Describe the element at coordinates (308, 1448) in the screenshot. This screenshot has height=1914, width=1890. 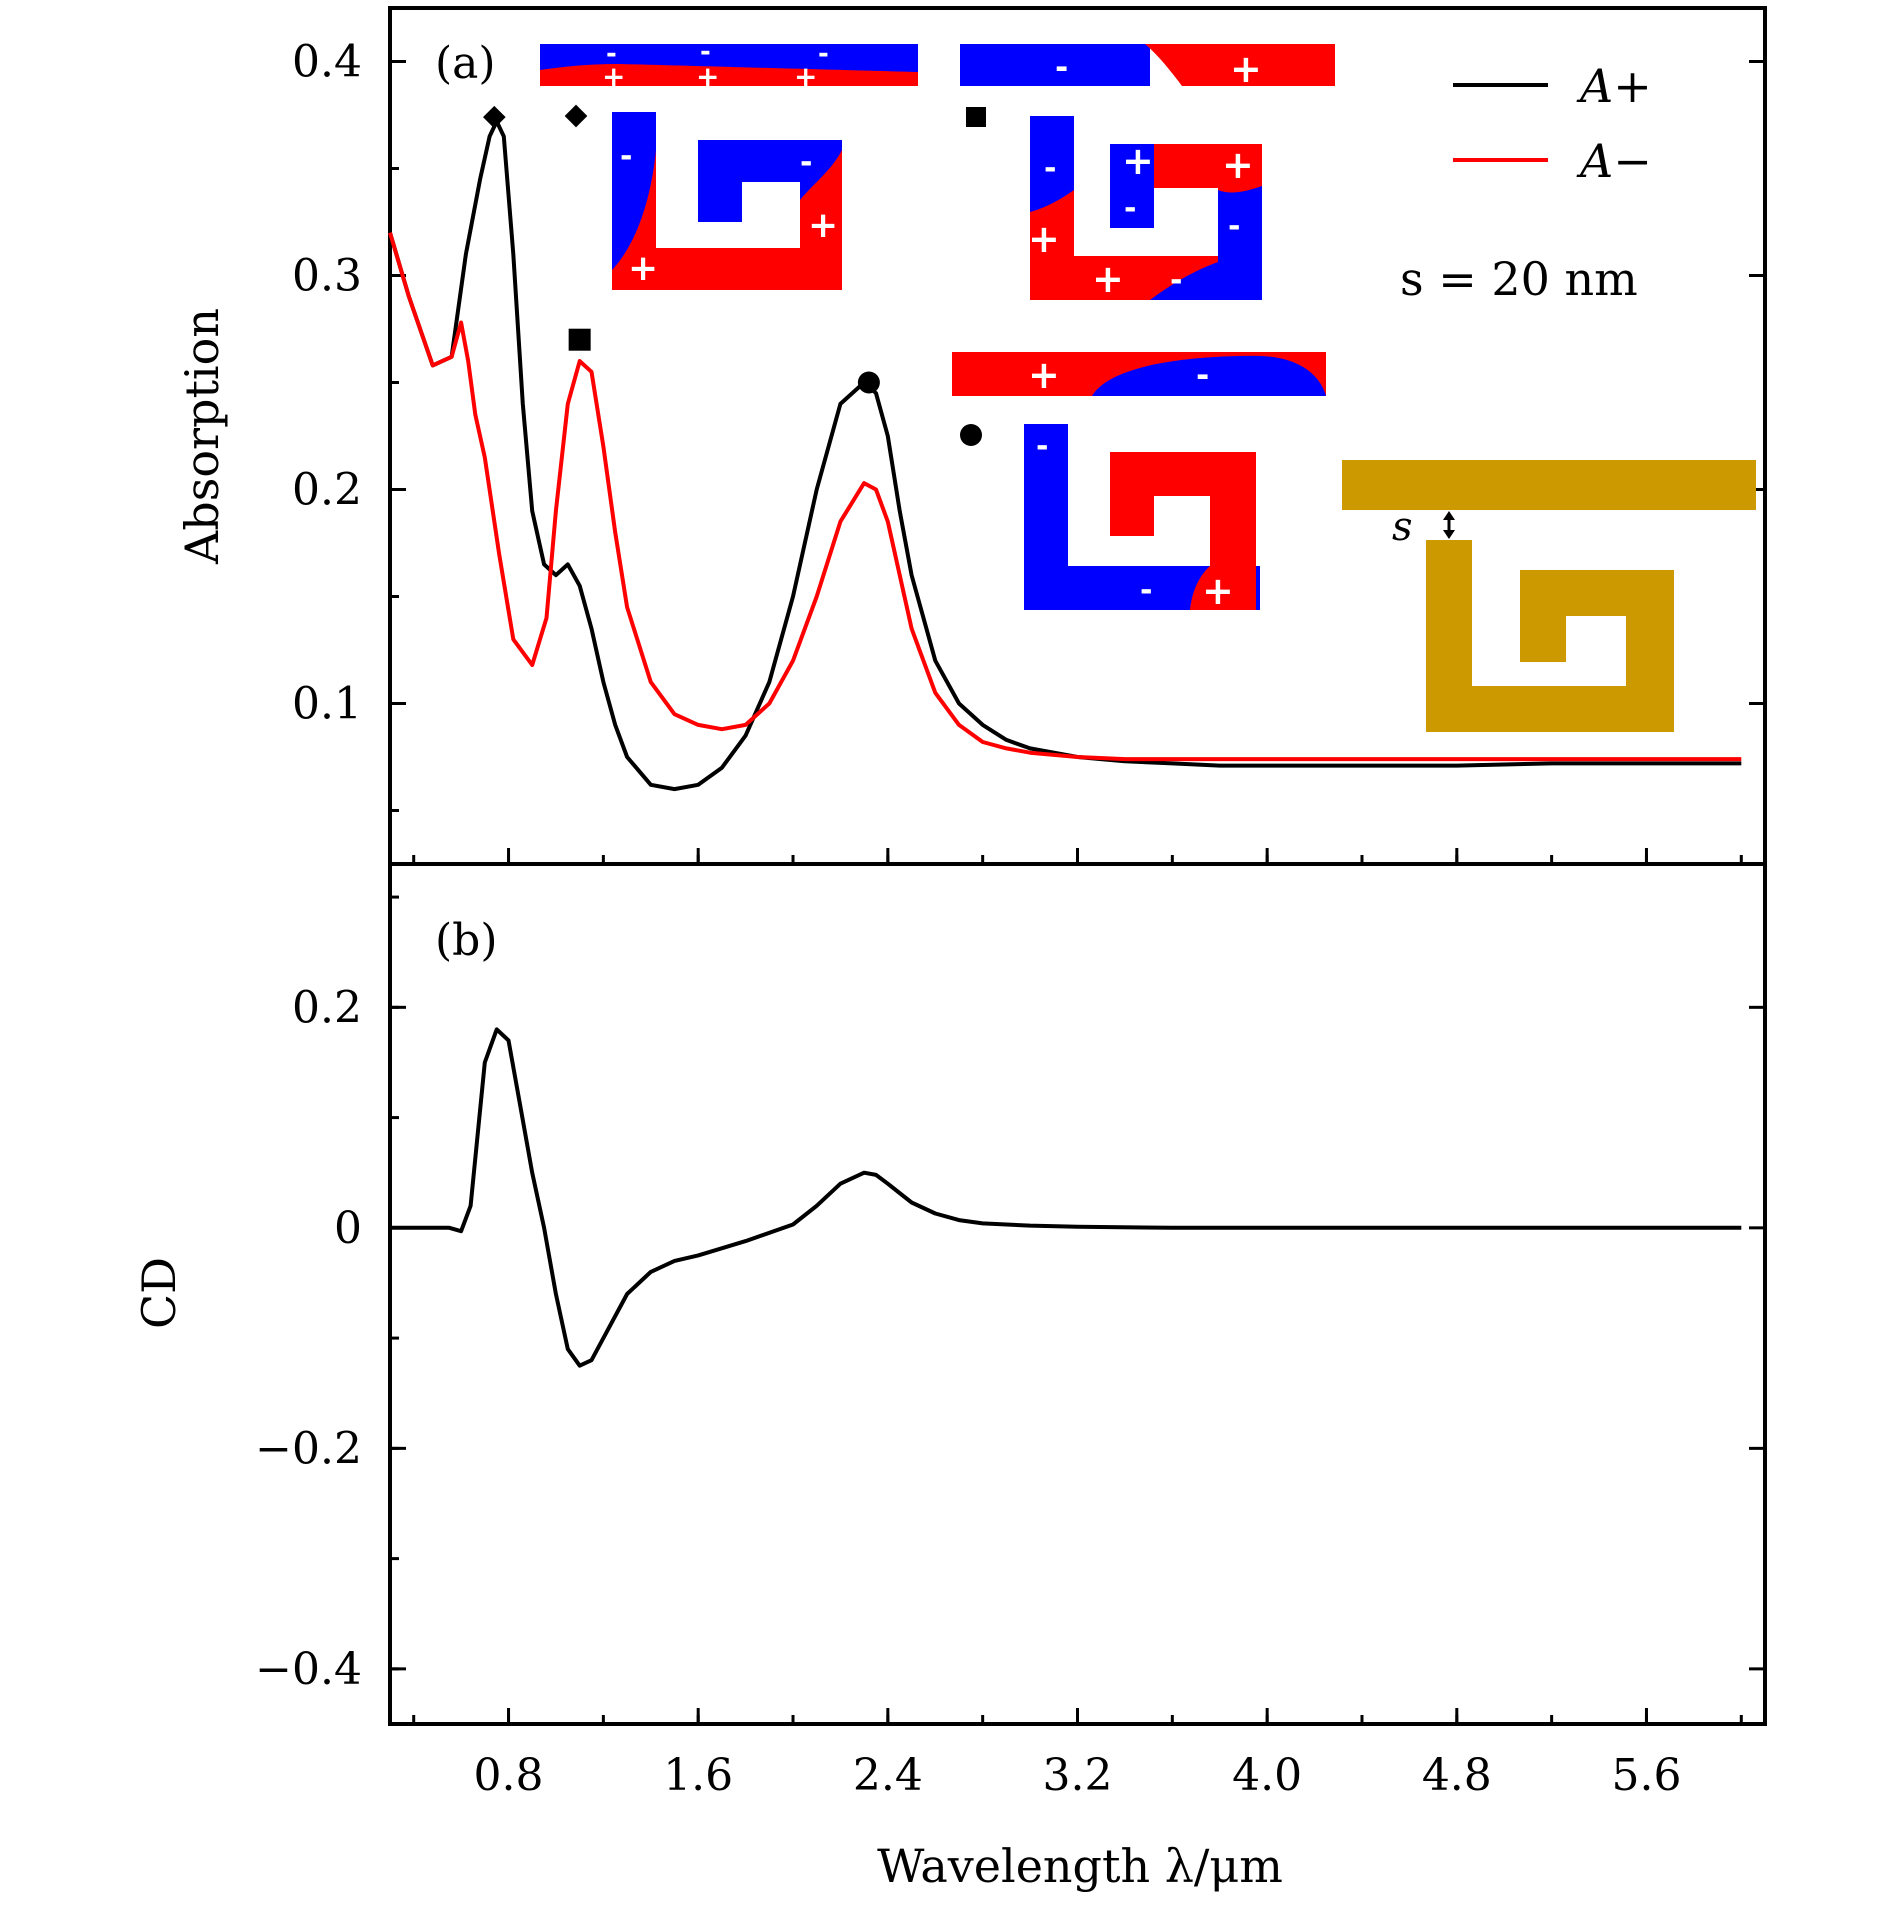
I see `y-tick-label: −0.2` at that location.